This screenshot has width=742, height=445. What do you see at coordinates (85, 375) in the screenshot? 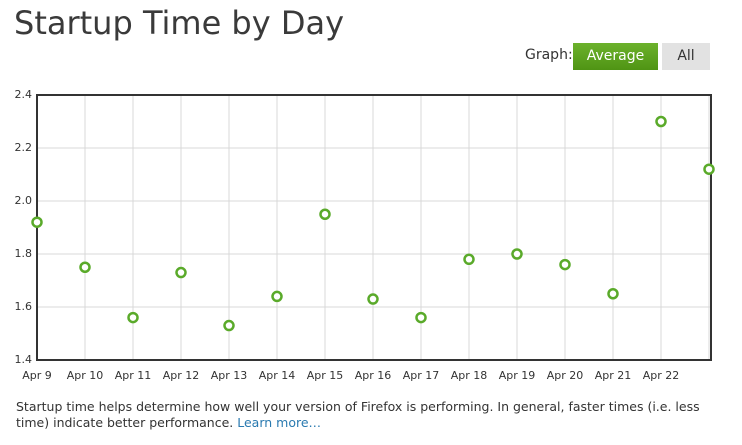
I see `x-tick-label: Apr 10` at bounding box center [85, 375].